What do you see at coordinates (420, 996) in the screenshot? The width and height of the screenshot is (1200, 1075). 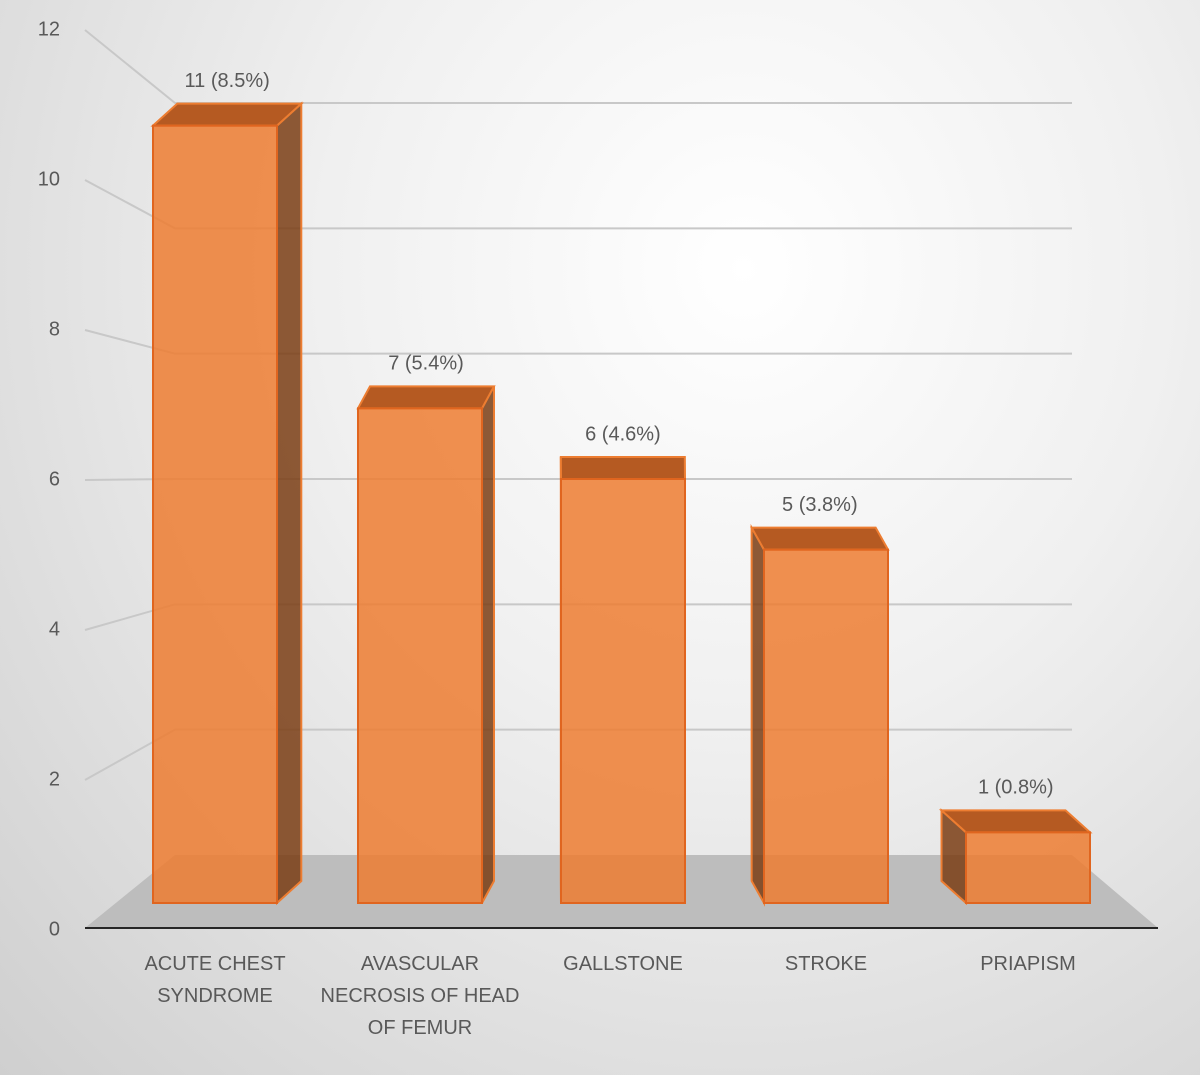 I see `x-tick-label: AVASCULAR NECROSIS OF HEAD OF FEMUR` at bounding box center [420, 996].